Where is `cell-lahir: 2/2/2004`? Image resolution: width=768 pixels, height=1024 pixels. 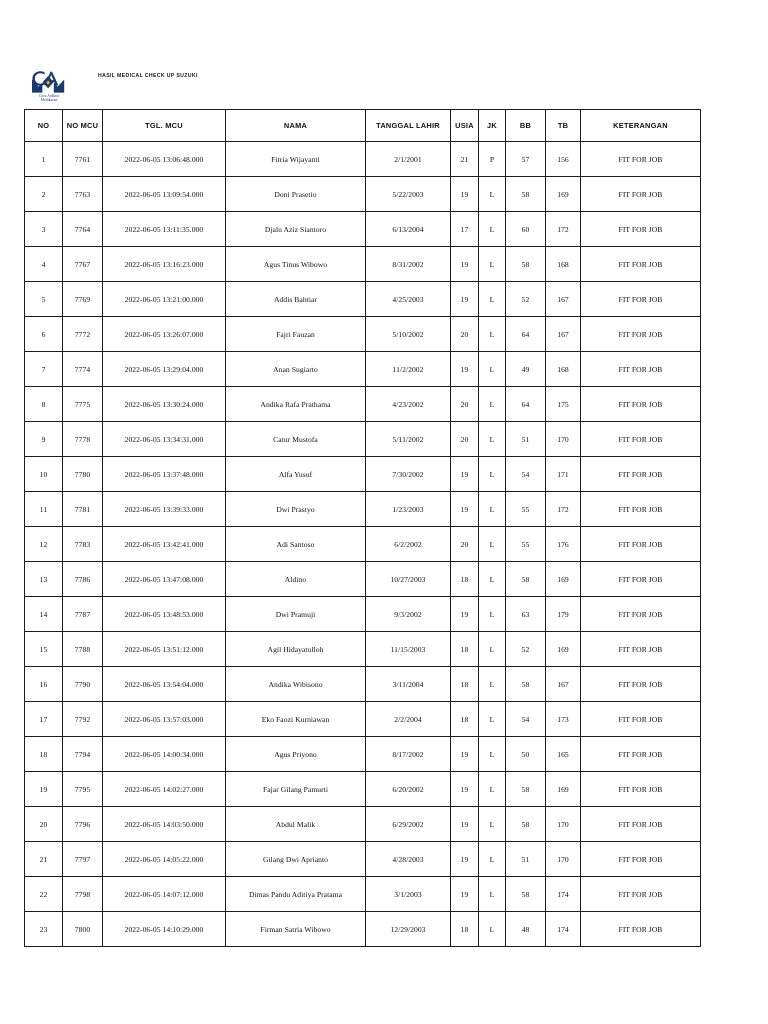 cell-lahir: 2/2/2004 is located at coordinates (408, 719).